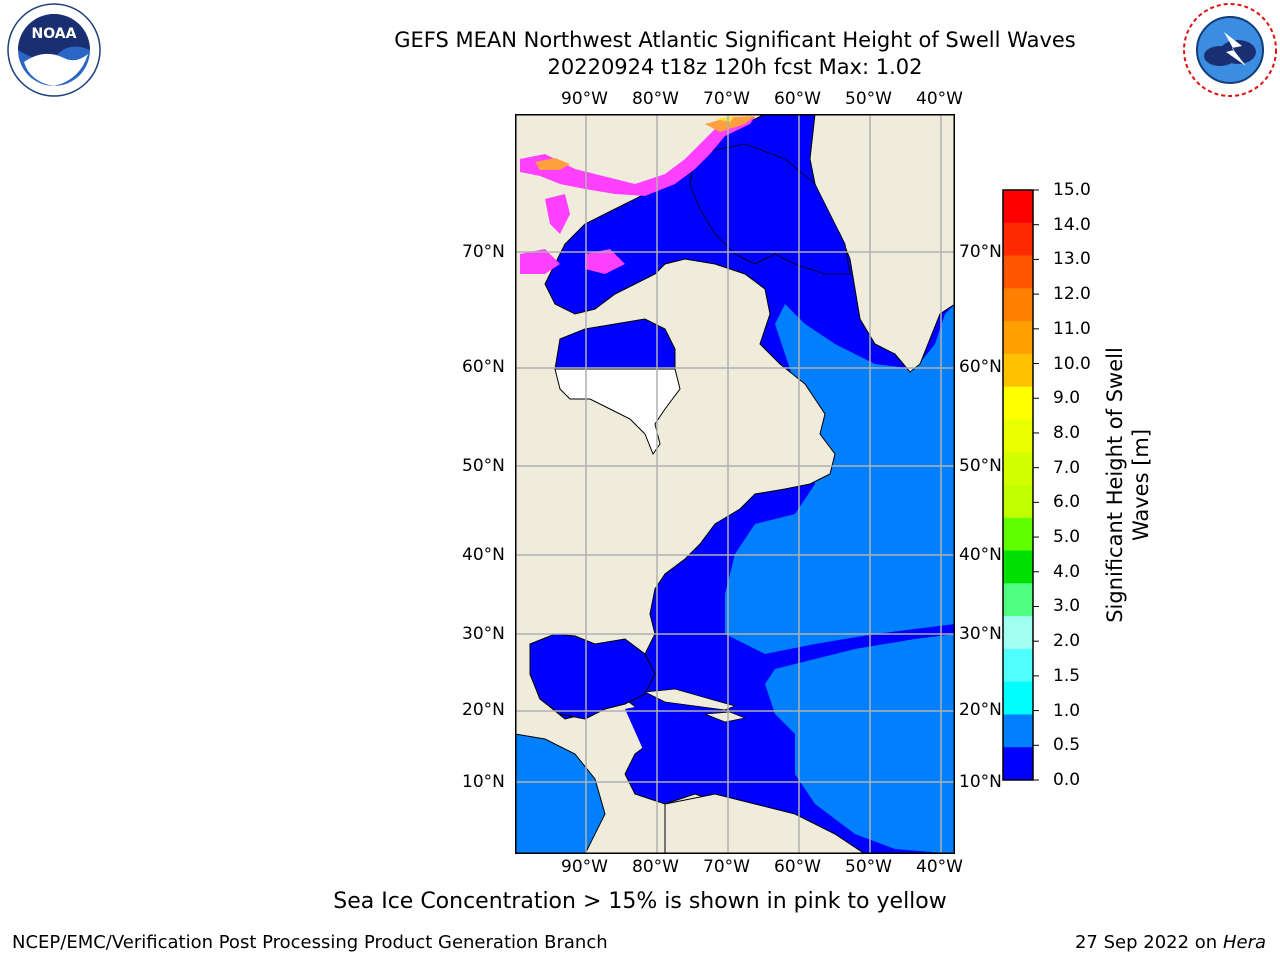  I want to click on colorbar-tick-label: 14.0, so click(1072, 224).